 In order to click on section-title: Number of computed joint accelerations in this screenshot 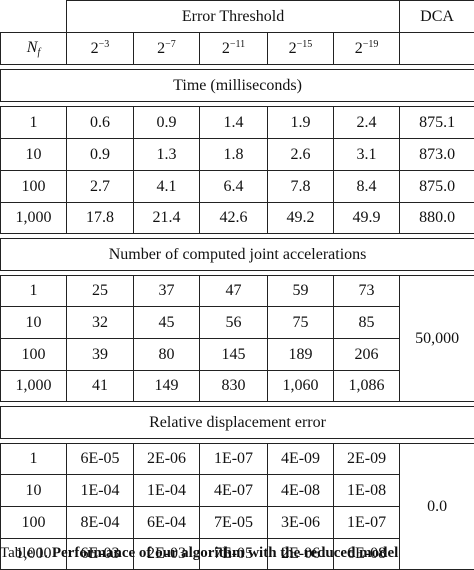, I will do `click(237, 255)`.